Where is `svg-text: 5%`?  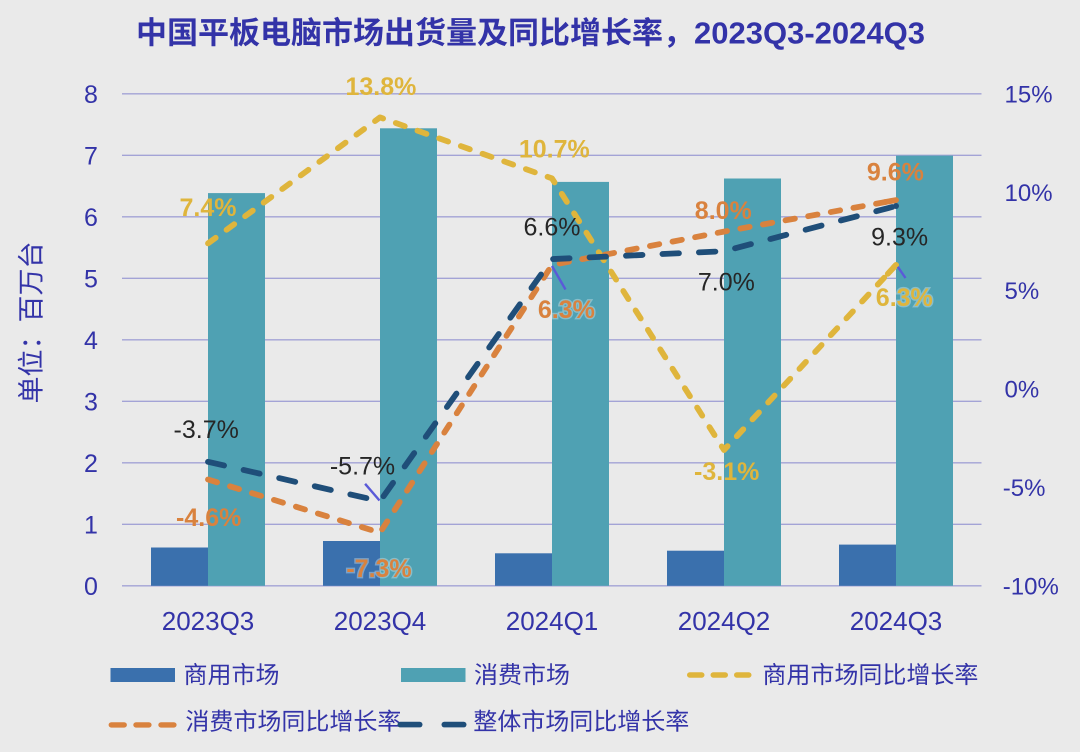
svg-text: 5% is located at coordinates (1022, 291).